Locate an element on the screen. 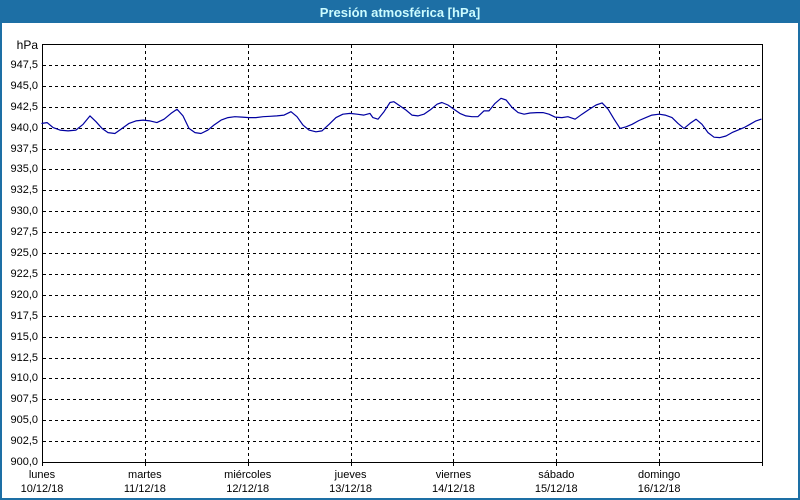 This screenshot has width=800, height=500. y-tick-label: 915,0 is located at coordinates (24, 336).